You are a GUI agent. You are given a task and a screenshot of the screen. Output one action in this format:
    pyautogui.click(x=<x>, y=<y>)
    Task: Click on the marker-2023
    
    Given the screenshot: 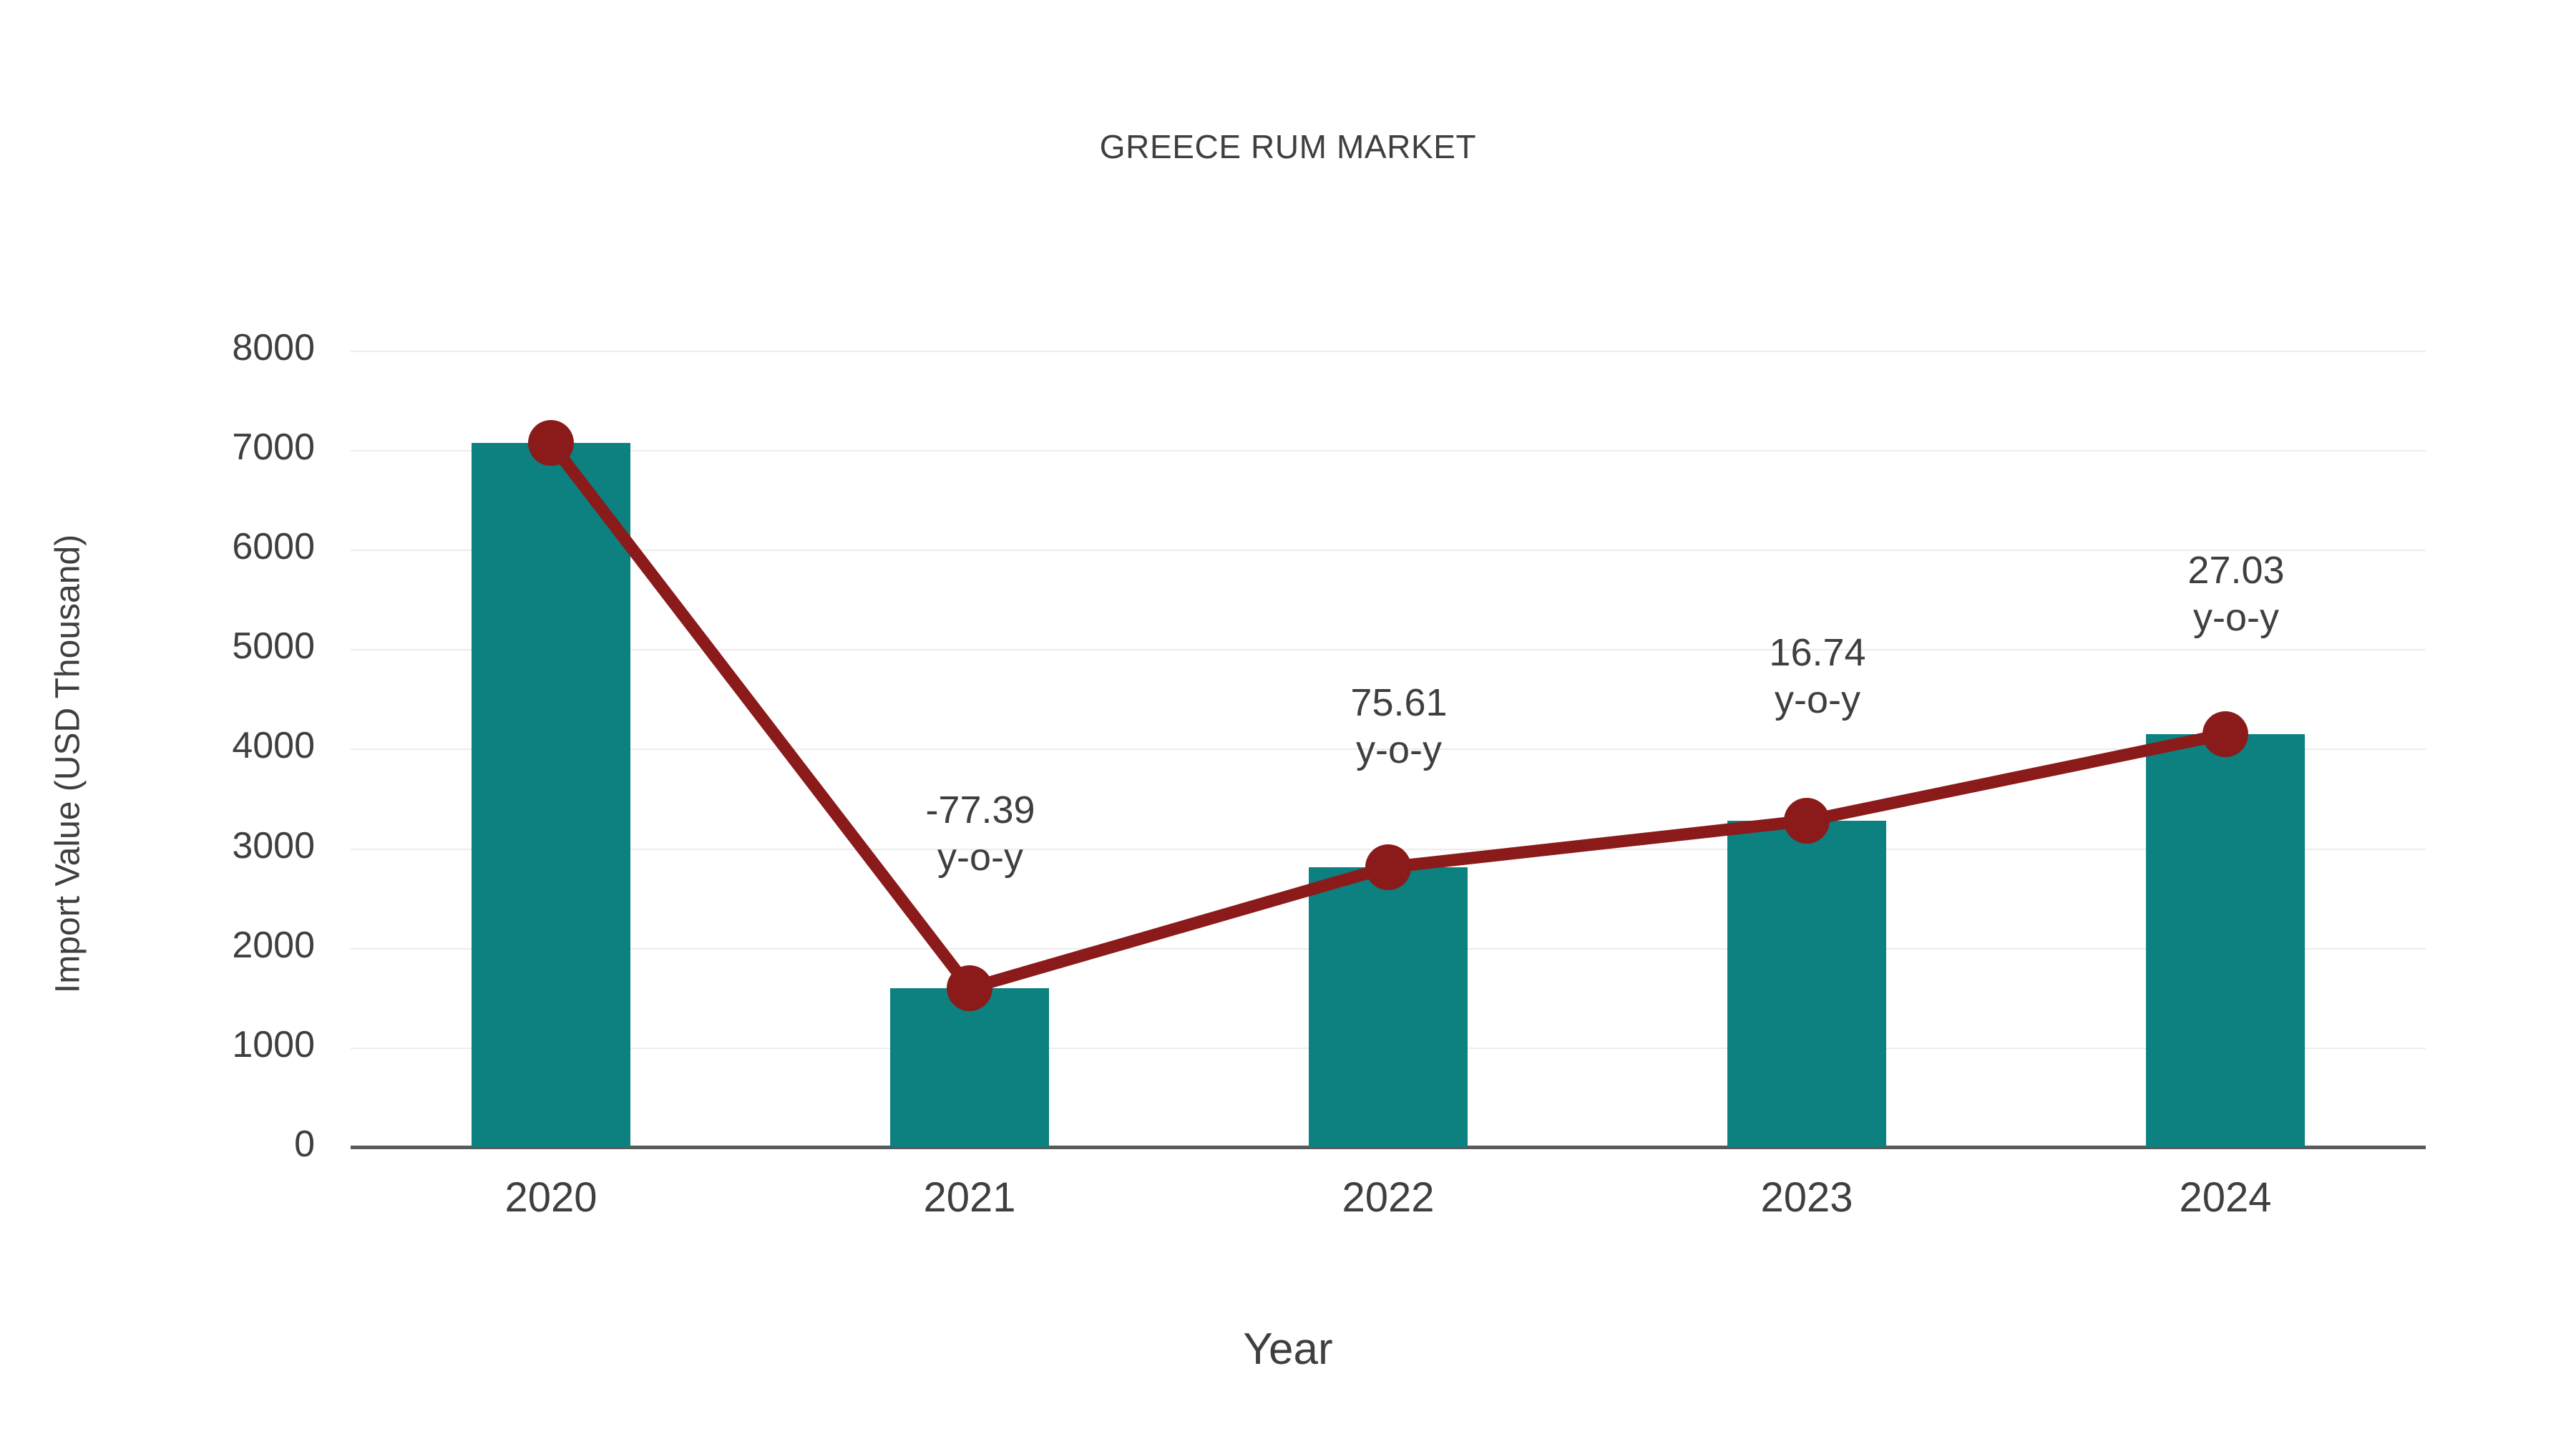 What is the action you would take?
    pyautogui.click(x=1807, y=821)
    